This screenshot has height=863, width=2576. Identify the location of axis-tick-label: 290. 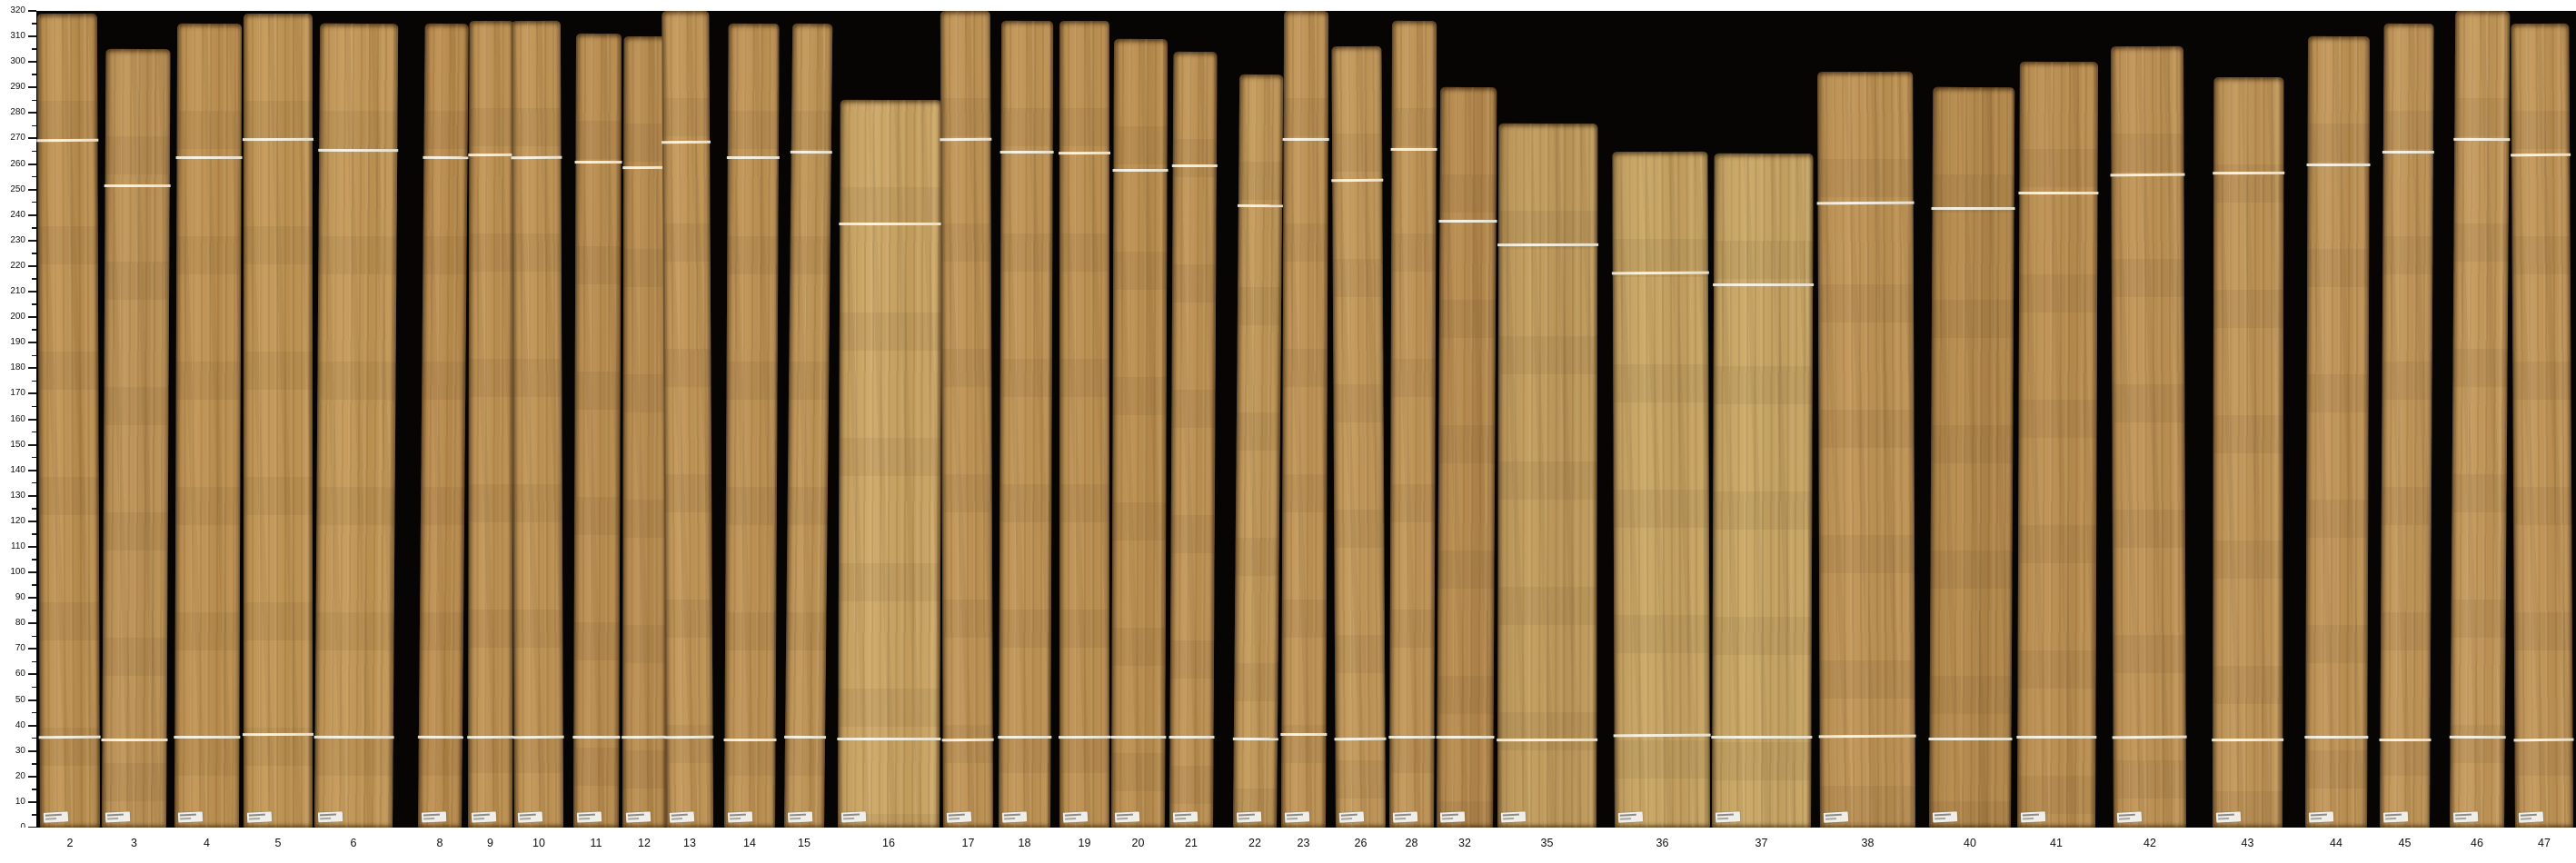
(17, 87).